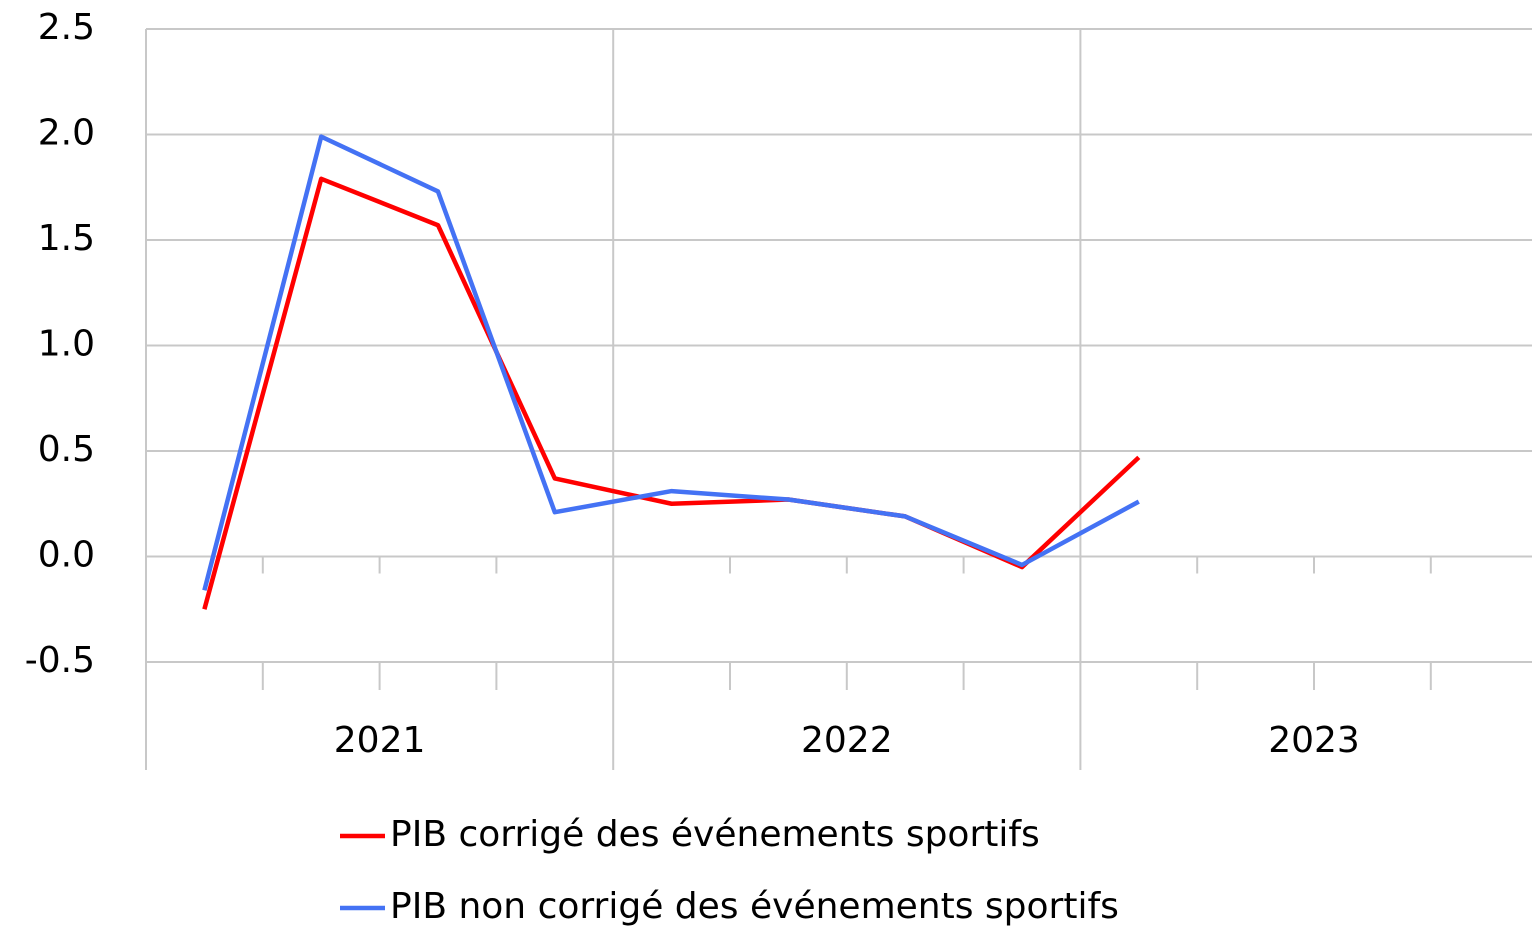 The height and width of the screenshot is (934, 1532). I want to click on y-tick-label: 0.5, so click(66, 449).